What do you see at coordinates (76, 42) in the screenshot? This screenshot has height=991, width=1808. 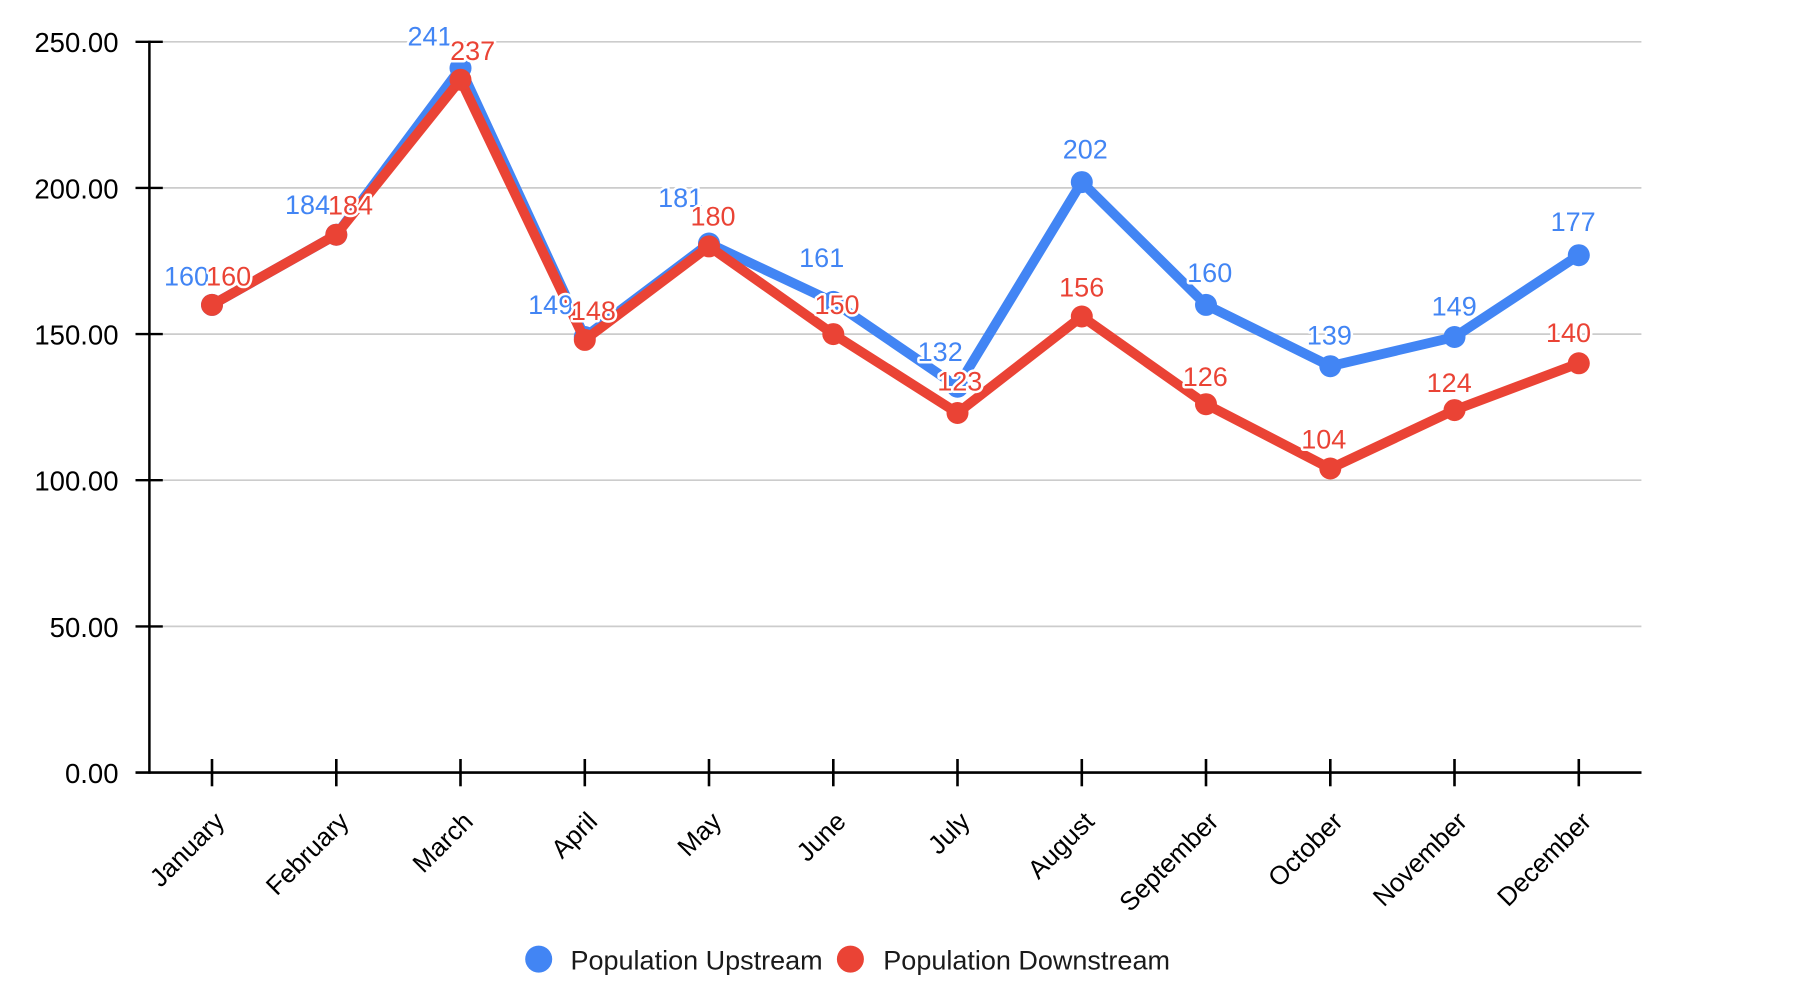 I see `svg-text: 250.00` at bounding box center [76, 42].